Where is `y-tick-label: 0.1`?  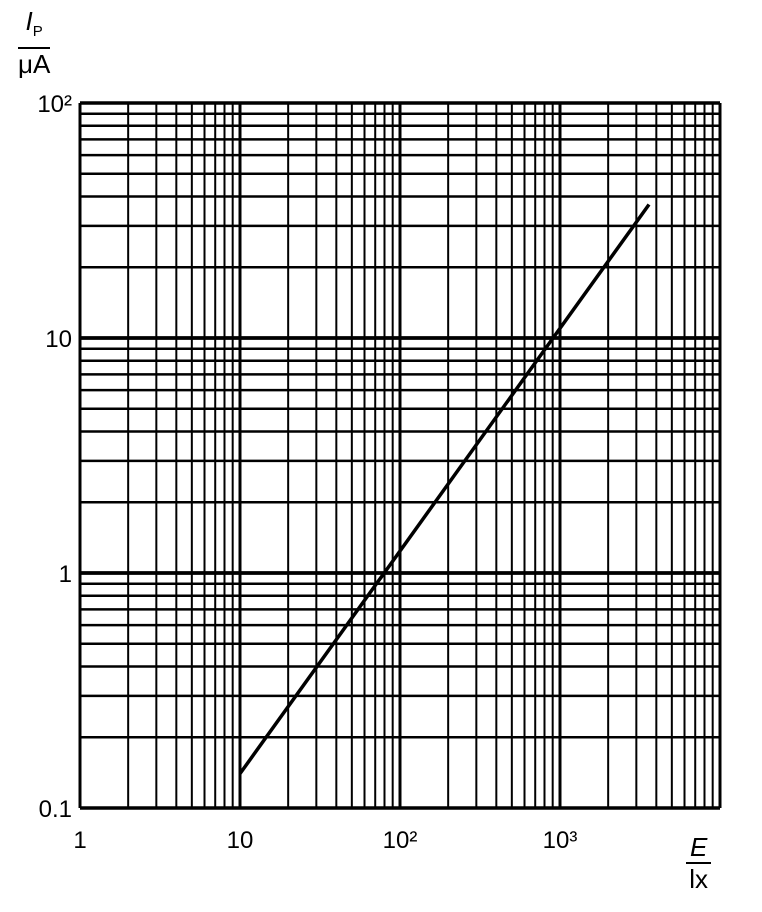 y-tick-label: 0.1 is located at coordinates (55, 809).